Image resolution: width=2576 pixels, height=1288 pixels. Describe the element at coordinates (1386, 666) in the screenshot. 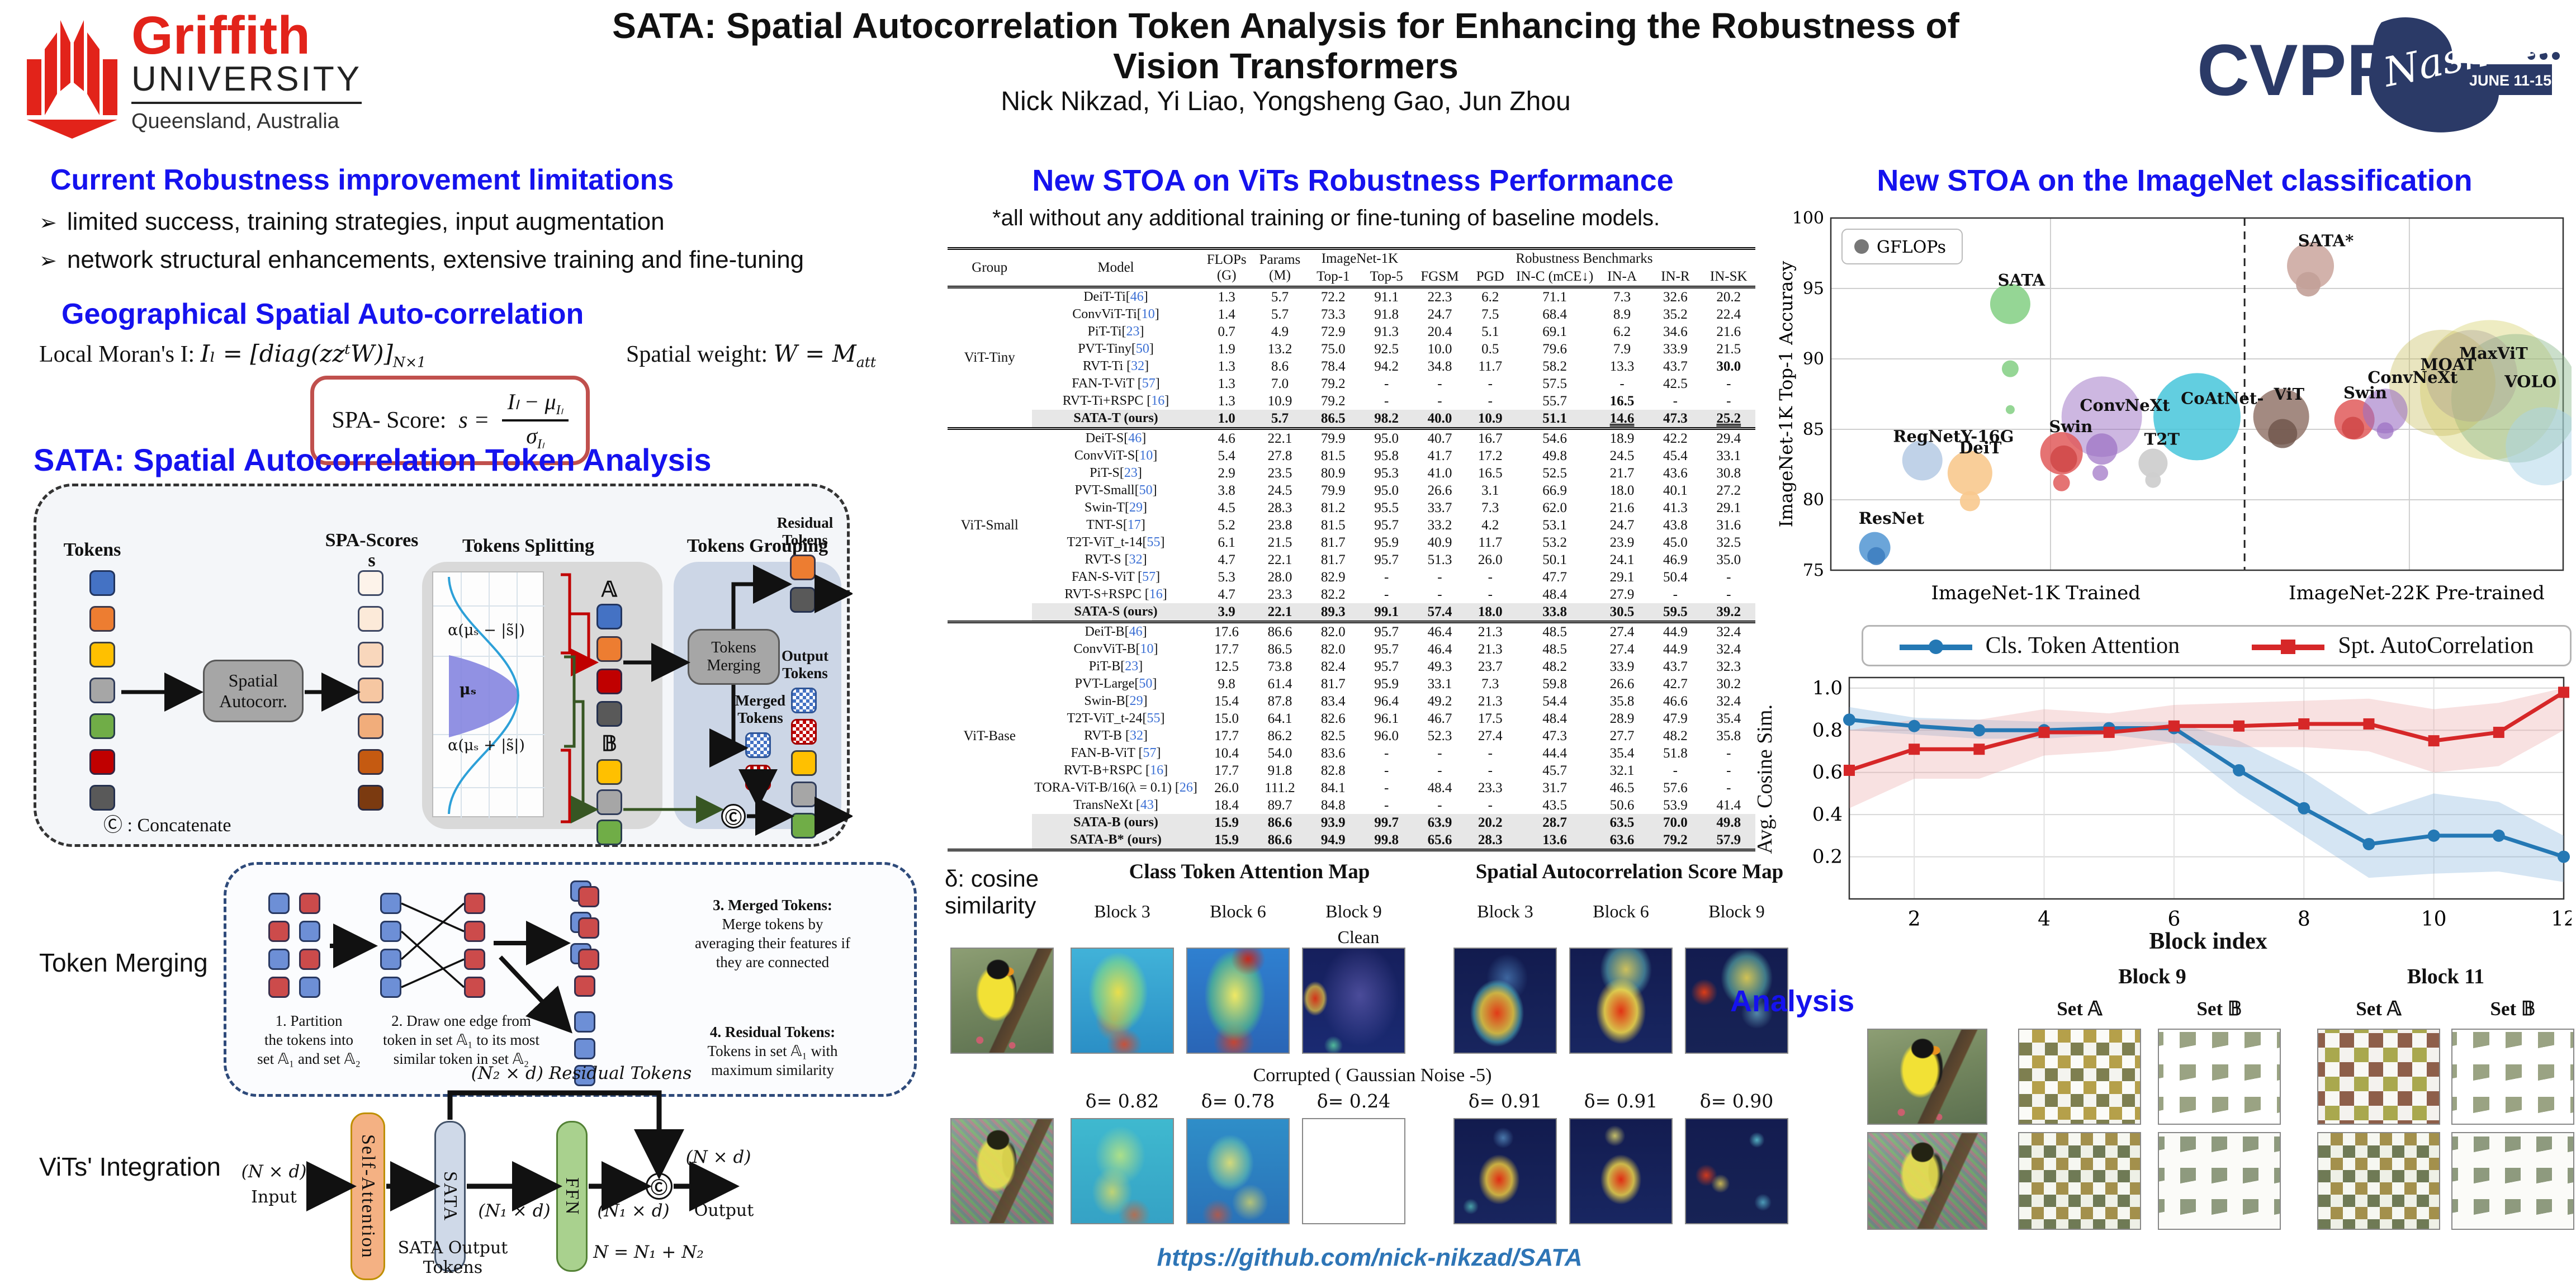

I see `span-decor: 95.7` at that location.